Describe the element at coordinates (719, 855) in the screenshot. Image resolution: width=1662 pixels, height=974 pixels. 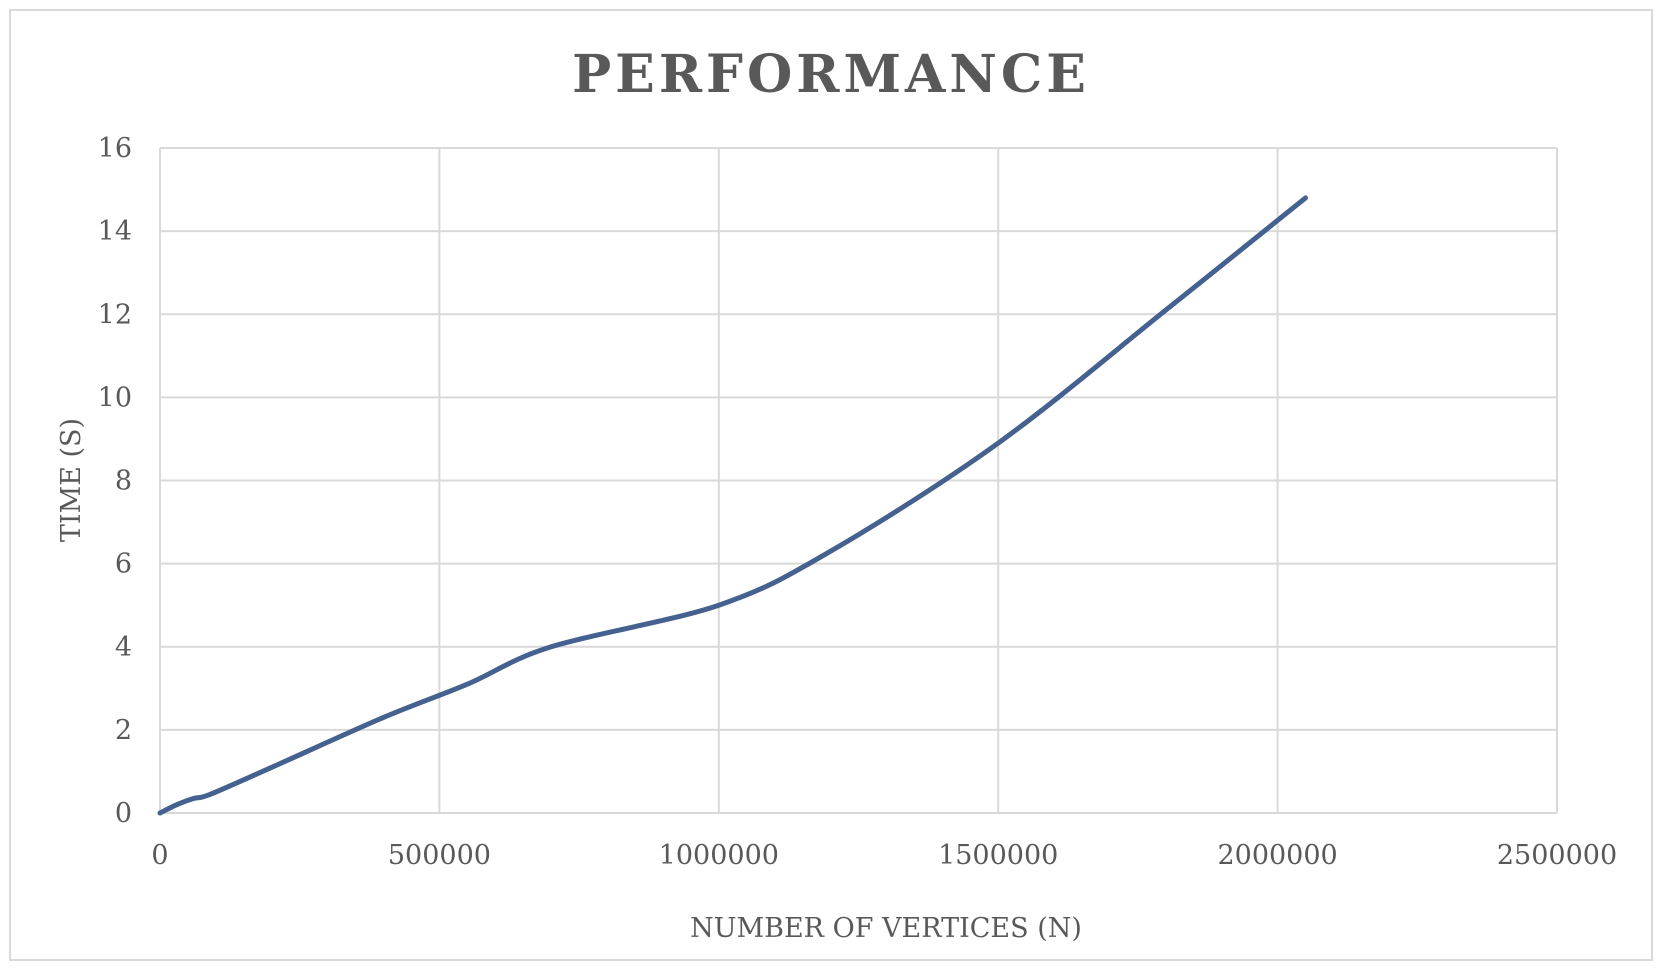
I see `x-tick-label: 1000000` at that location.